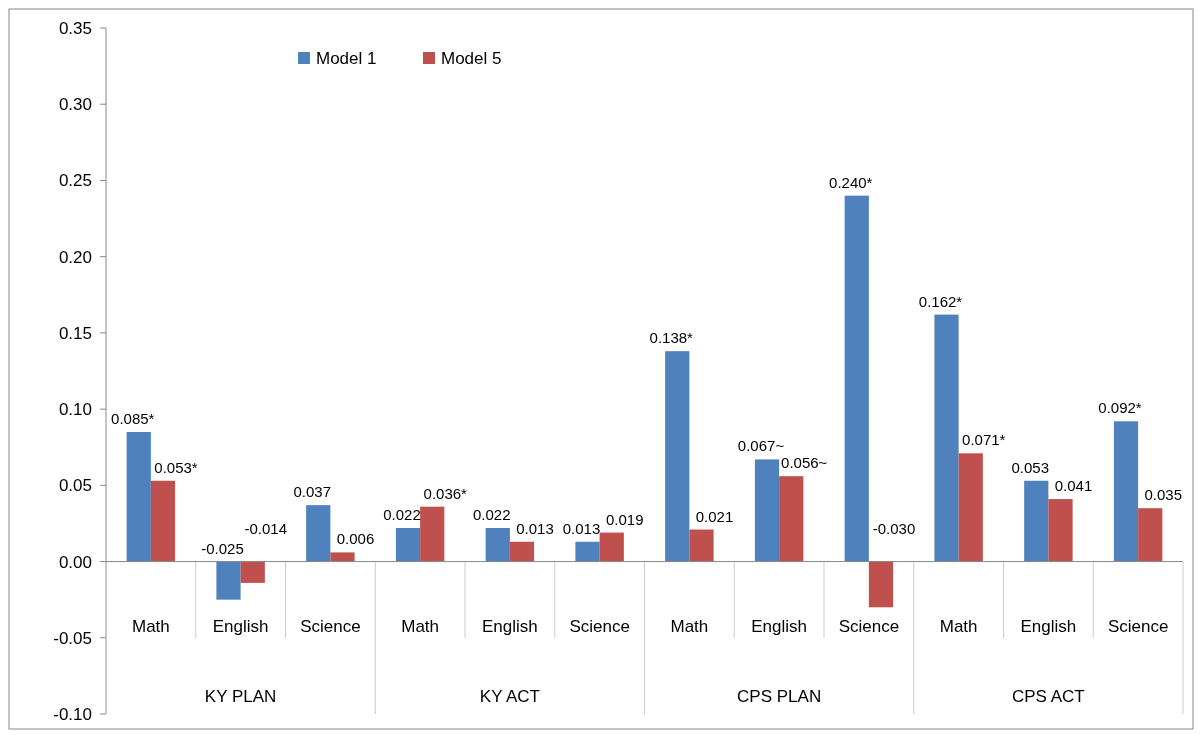 This screenshot has height=738, width=1202. I want to click on legend-label: Model 5, so click(471, 58).